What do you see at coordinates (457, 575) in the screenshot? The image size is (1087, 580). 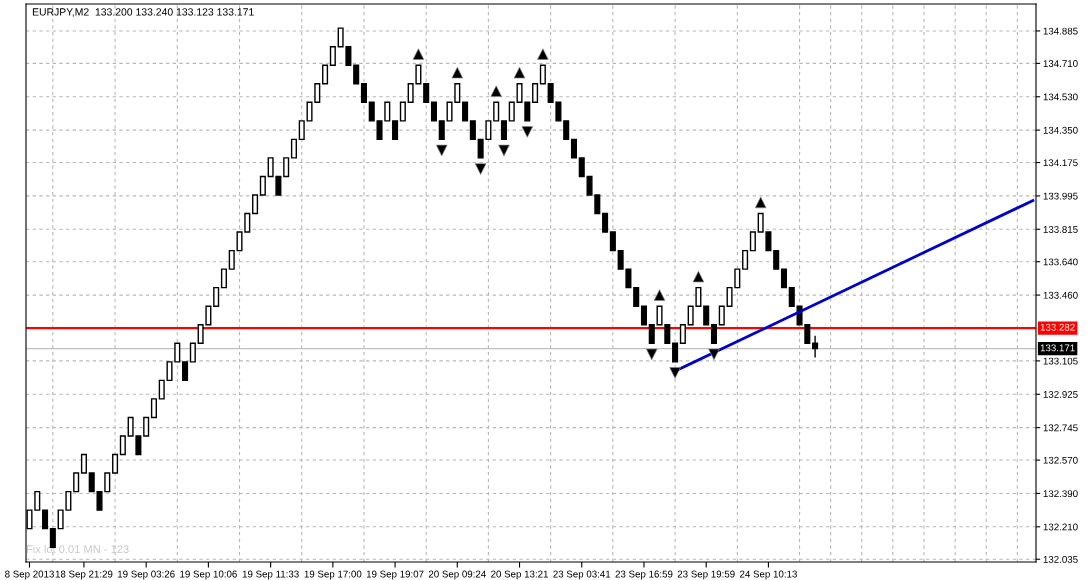 I see `x-tick-label: 20 Sep 09:24` at bounding box center [457, 575].